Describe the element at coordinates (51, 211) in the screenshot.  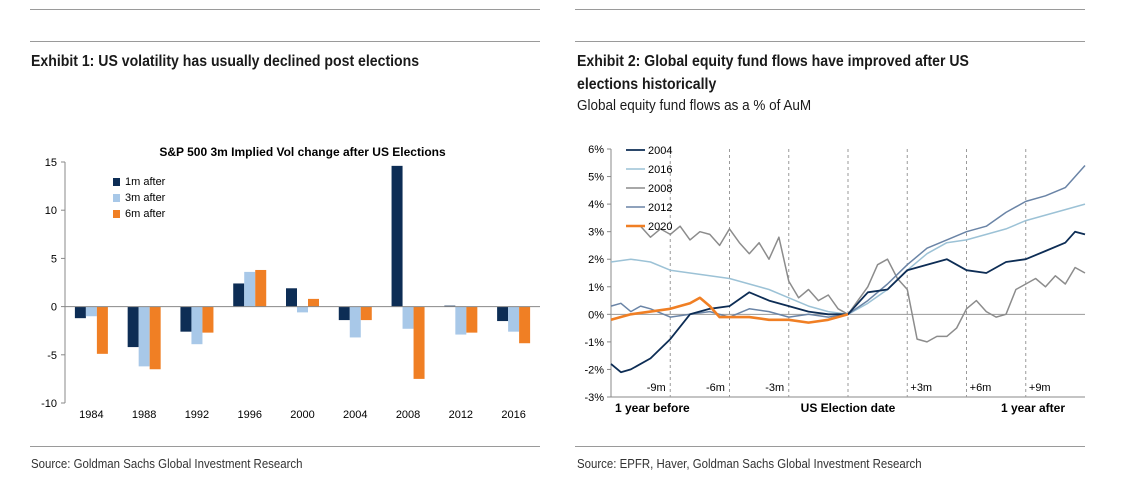
I see `bar-chart-y-tick-label: 10` at that location.